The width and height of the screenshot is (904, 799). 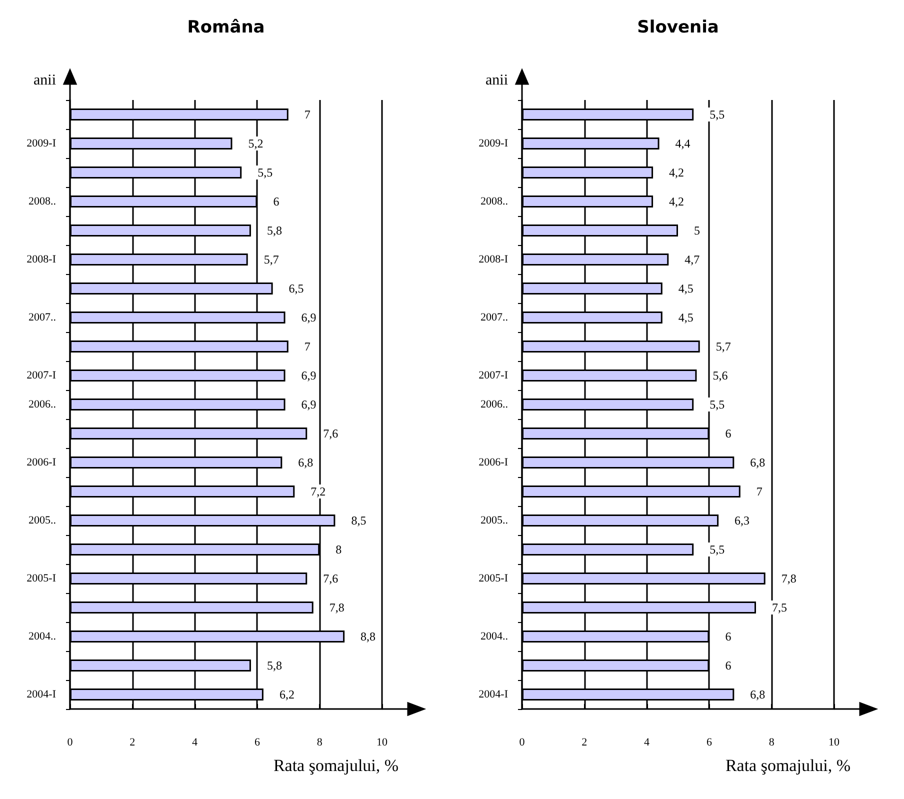 What do you see at coordinates (358, 521) in the screenshot?
I see `data-label: 8,5` at bounding box center [358, 521].